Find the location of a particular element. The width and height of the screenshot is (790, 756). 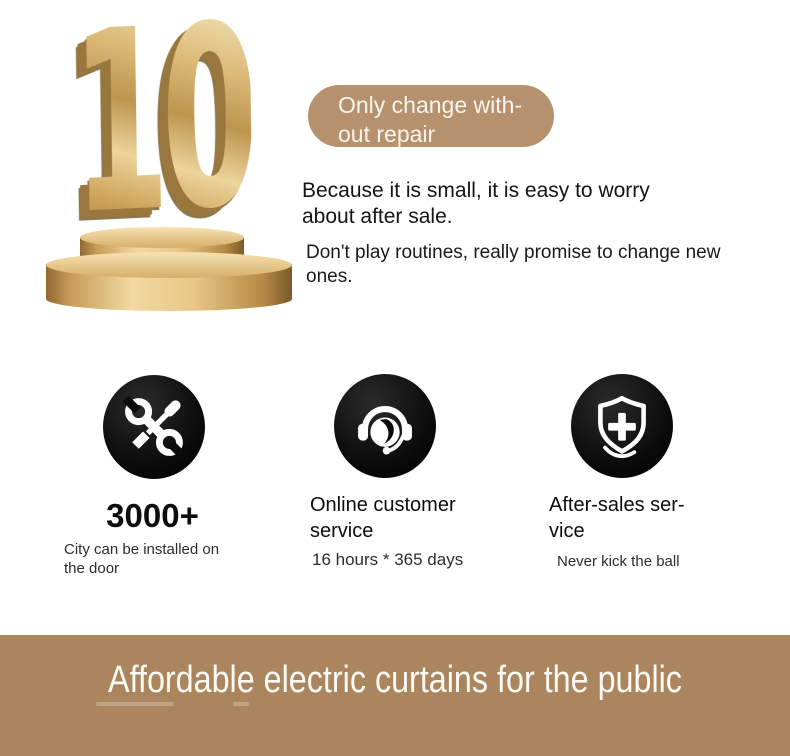

feature-3-subtitle: Never kick the ball is located at coordinates (618, 561).